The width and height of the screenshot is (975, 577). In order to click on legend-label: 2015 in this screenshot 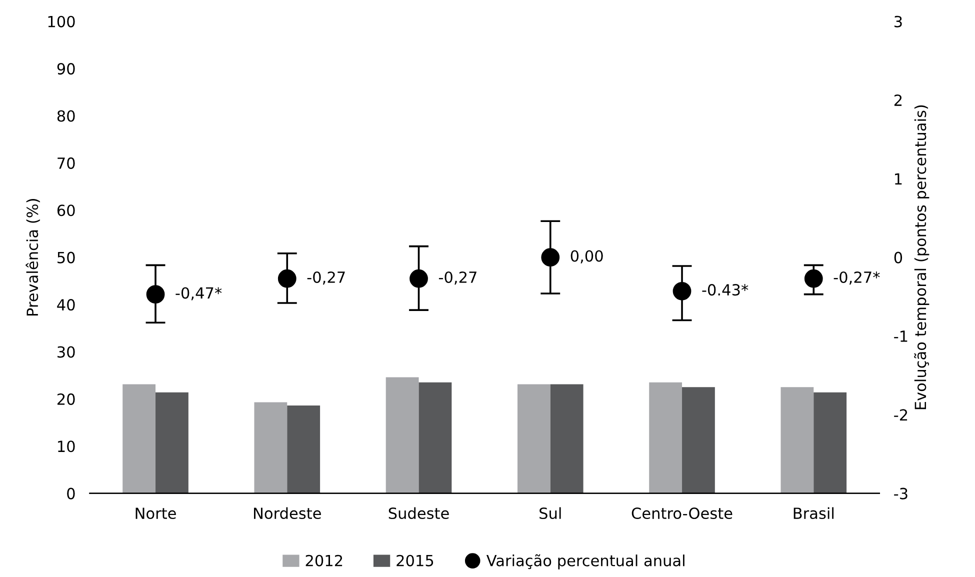, I will do `click(415, 560)`.